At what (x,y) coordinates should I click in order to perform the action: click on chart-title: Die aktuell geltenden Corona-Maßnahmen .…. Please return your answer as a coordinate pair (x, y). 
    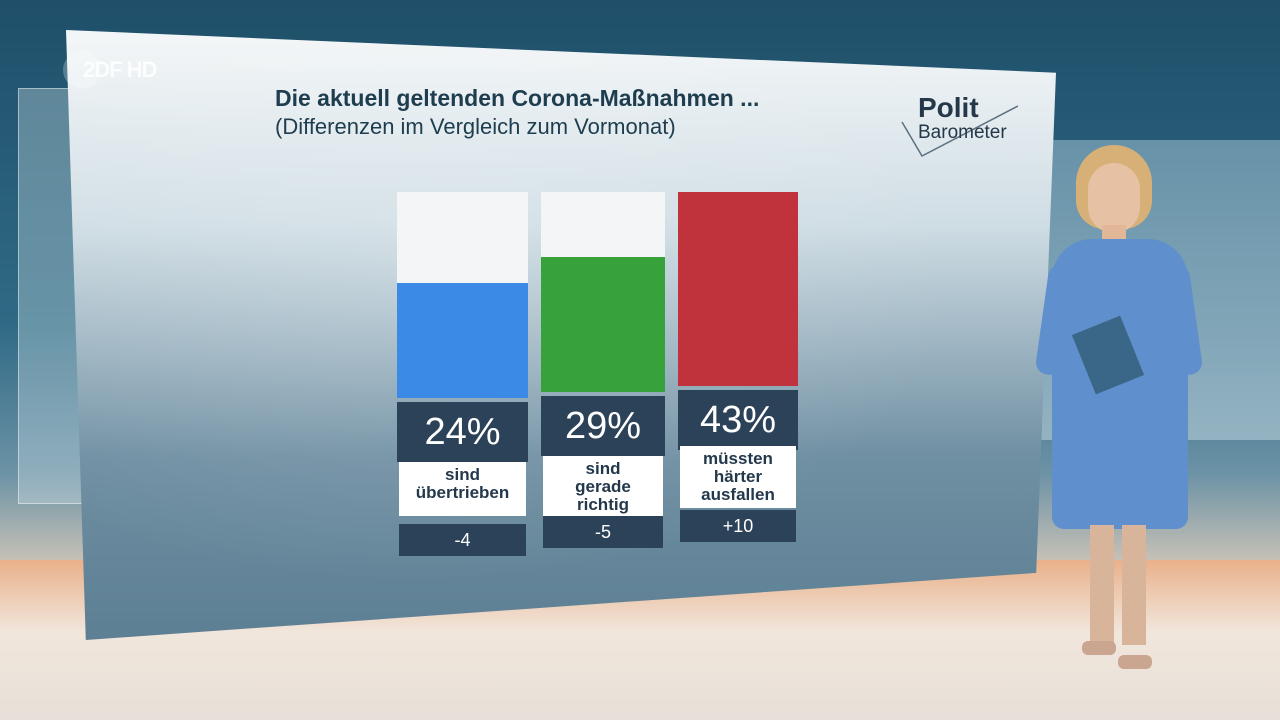
    Looking at the image, I should click on (517, 98).